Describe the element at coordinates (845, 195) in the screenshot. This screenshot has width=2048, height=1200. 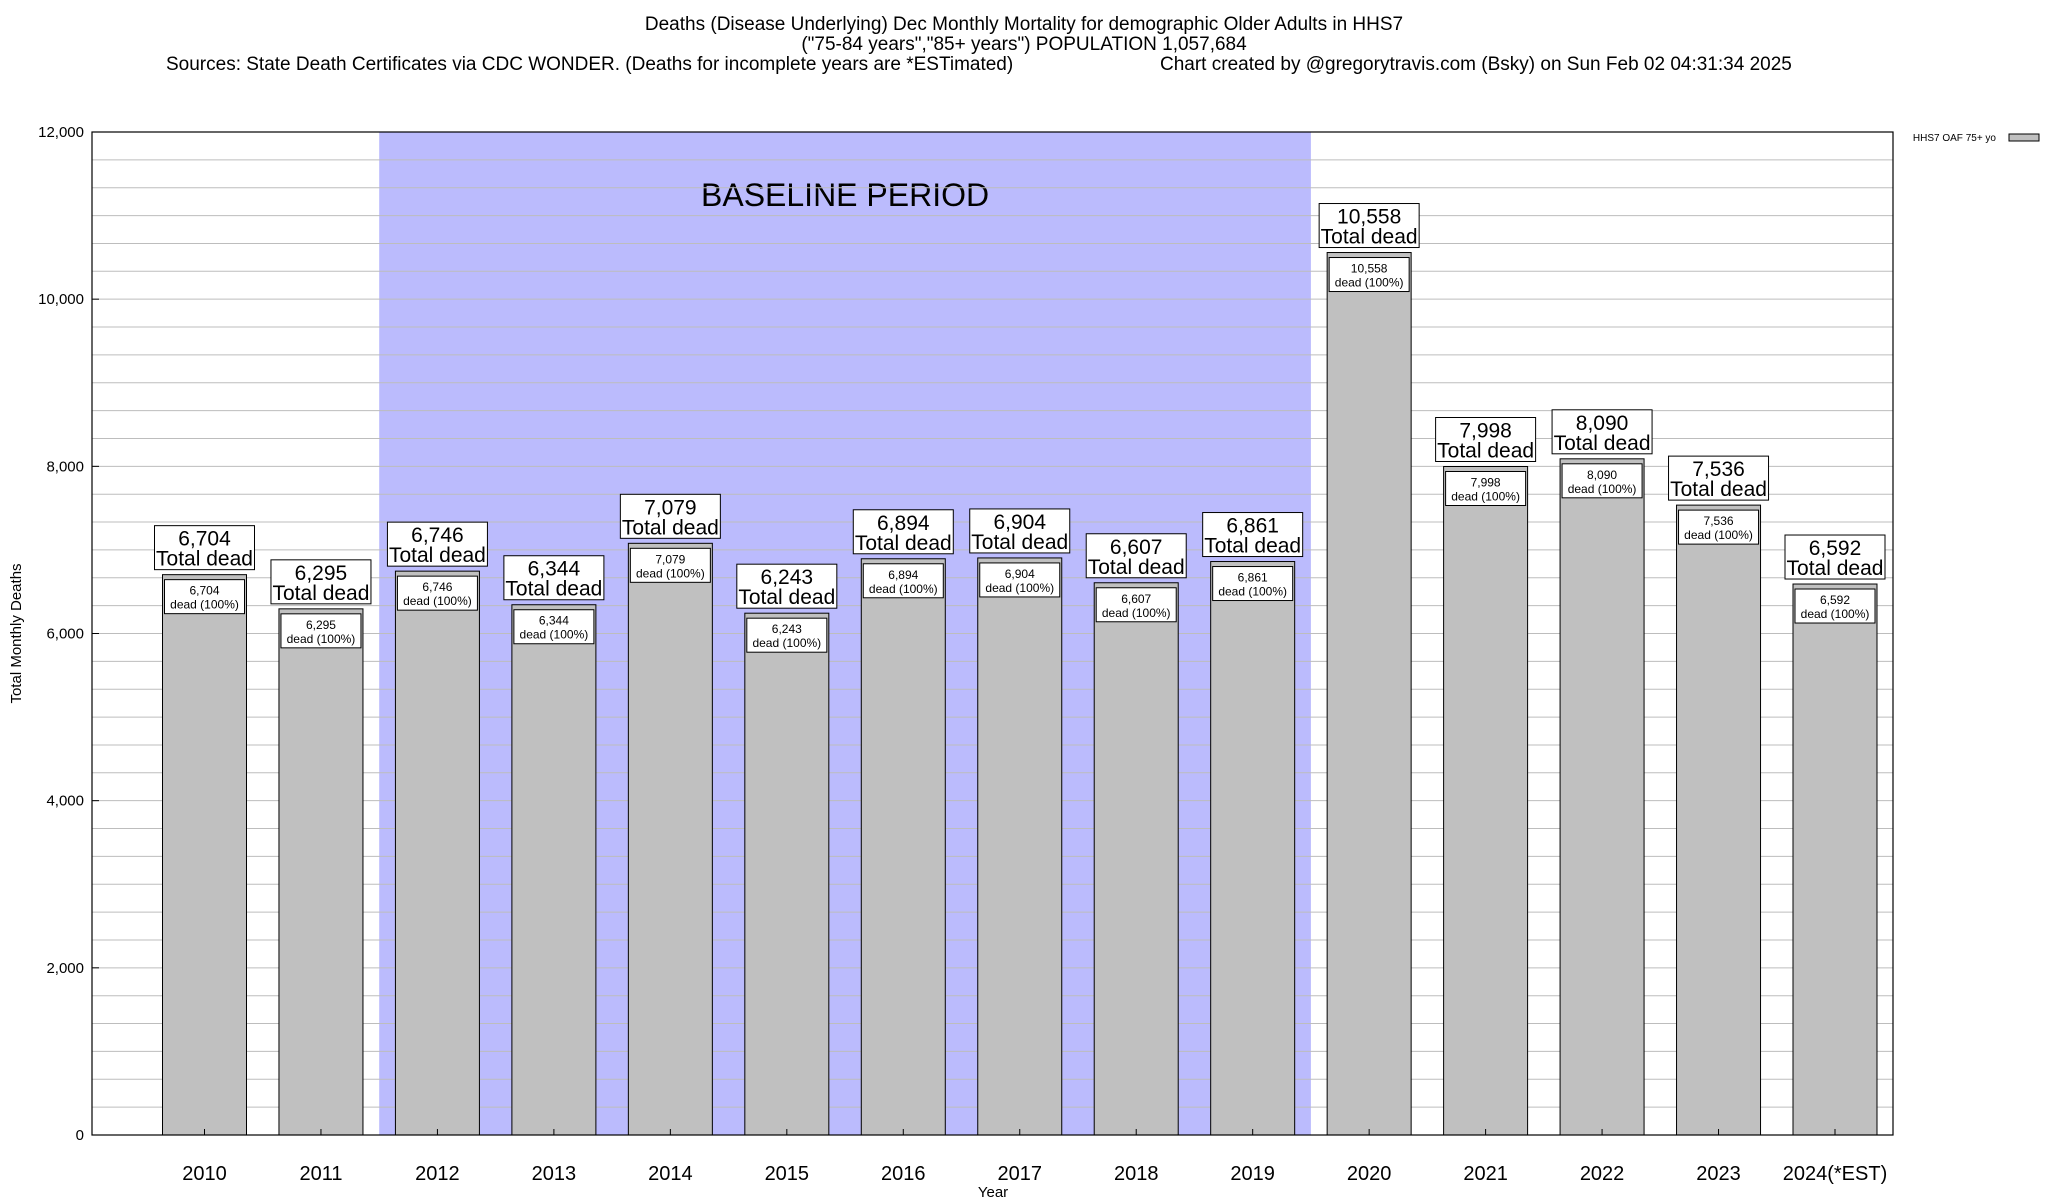
I see `baseline-period-label: BASELINE PERIOD` at that location.